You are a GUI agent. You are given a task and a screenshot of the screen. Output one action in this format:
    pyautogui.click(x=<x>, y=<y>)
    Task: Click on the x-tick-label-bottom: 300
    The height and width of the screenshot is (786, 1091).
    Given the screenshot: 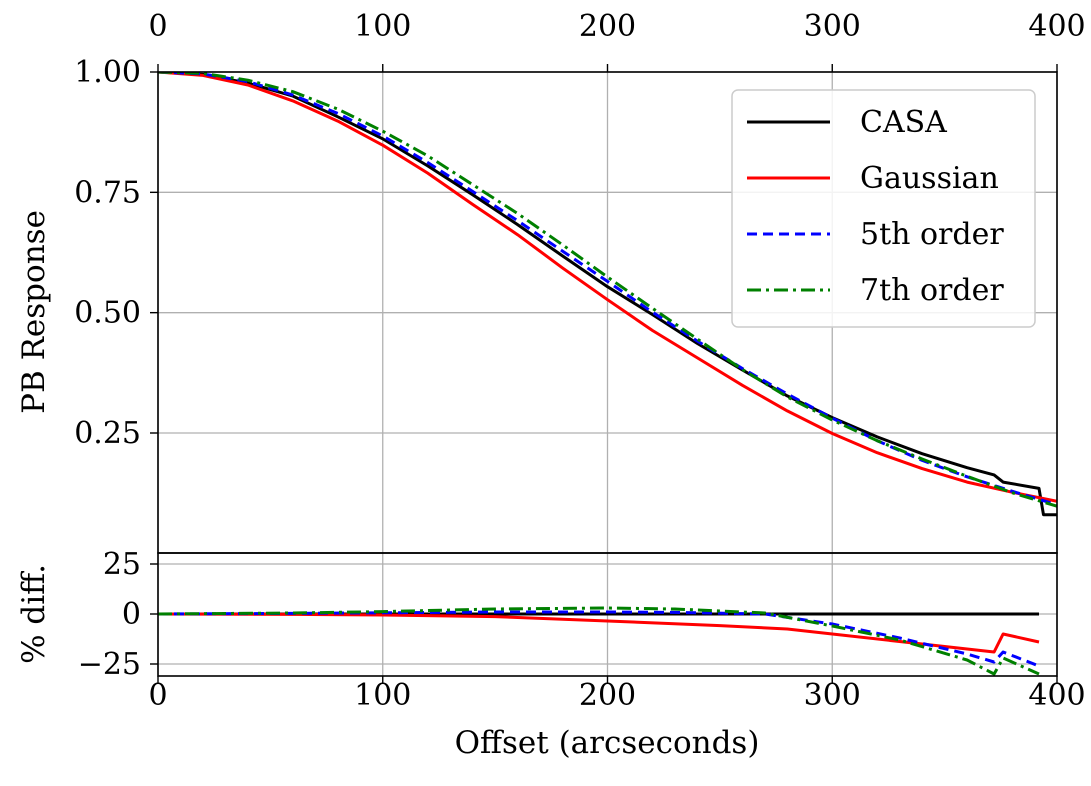 What is the action you would take?
    pyautogui.click(x=832, y=695)
    